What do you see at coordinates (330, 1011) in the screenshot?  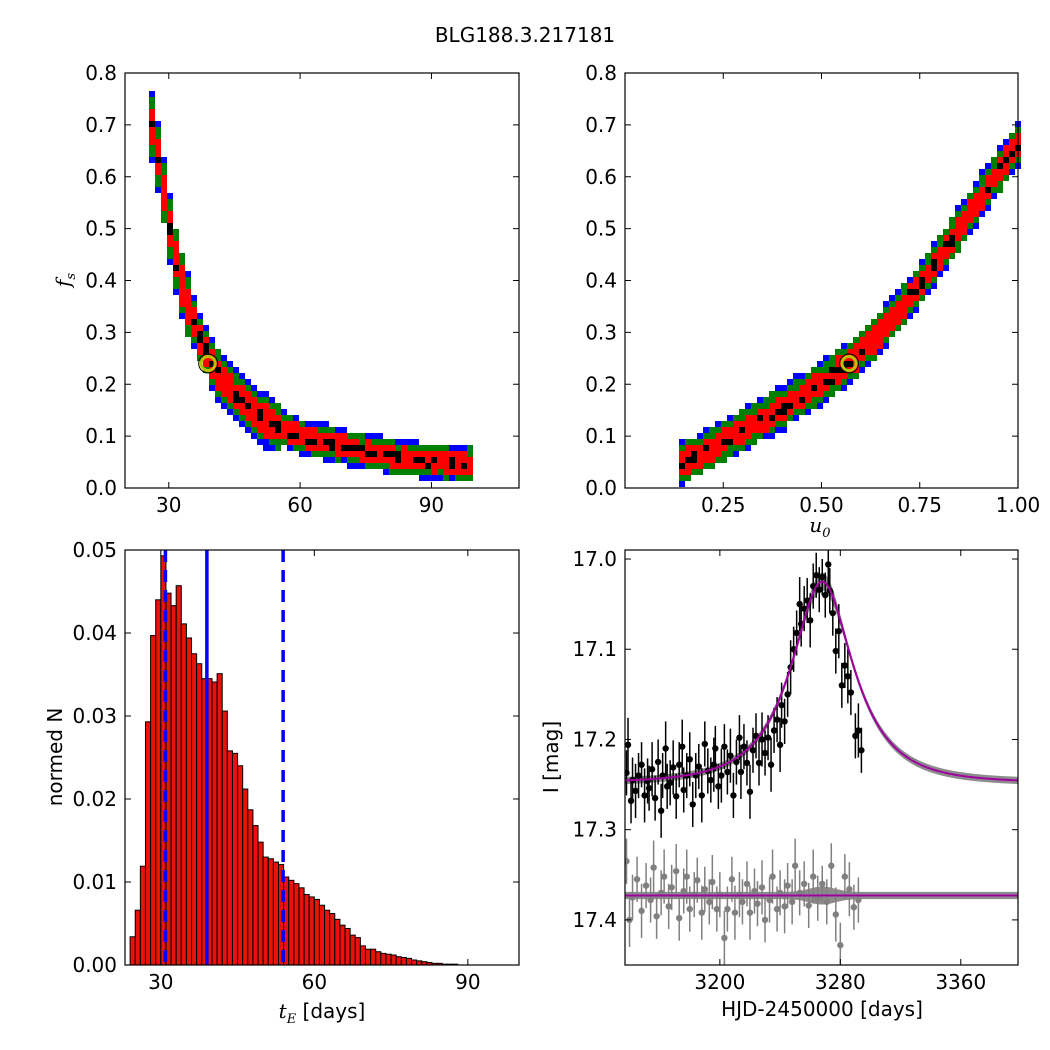 I see `x-axis-unit: [days]` at bounding box center [330, 1011].